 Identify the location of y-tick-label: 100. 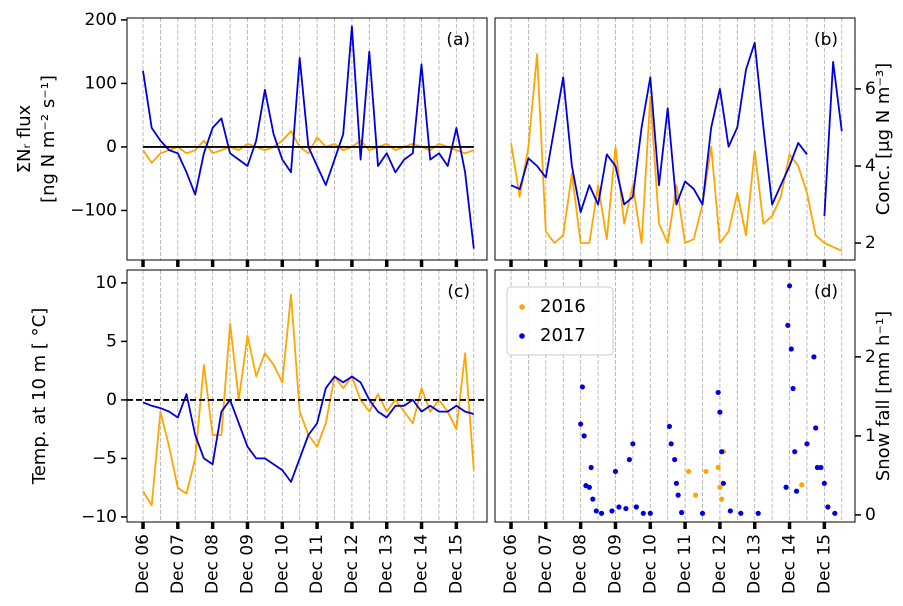
(101, 83).